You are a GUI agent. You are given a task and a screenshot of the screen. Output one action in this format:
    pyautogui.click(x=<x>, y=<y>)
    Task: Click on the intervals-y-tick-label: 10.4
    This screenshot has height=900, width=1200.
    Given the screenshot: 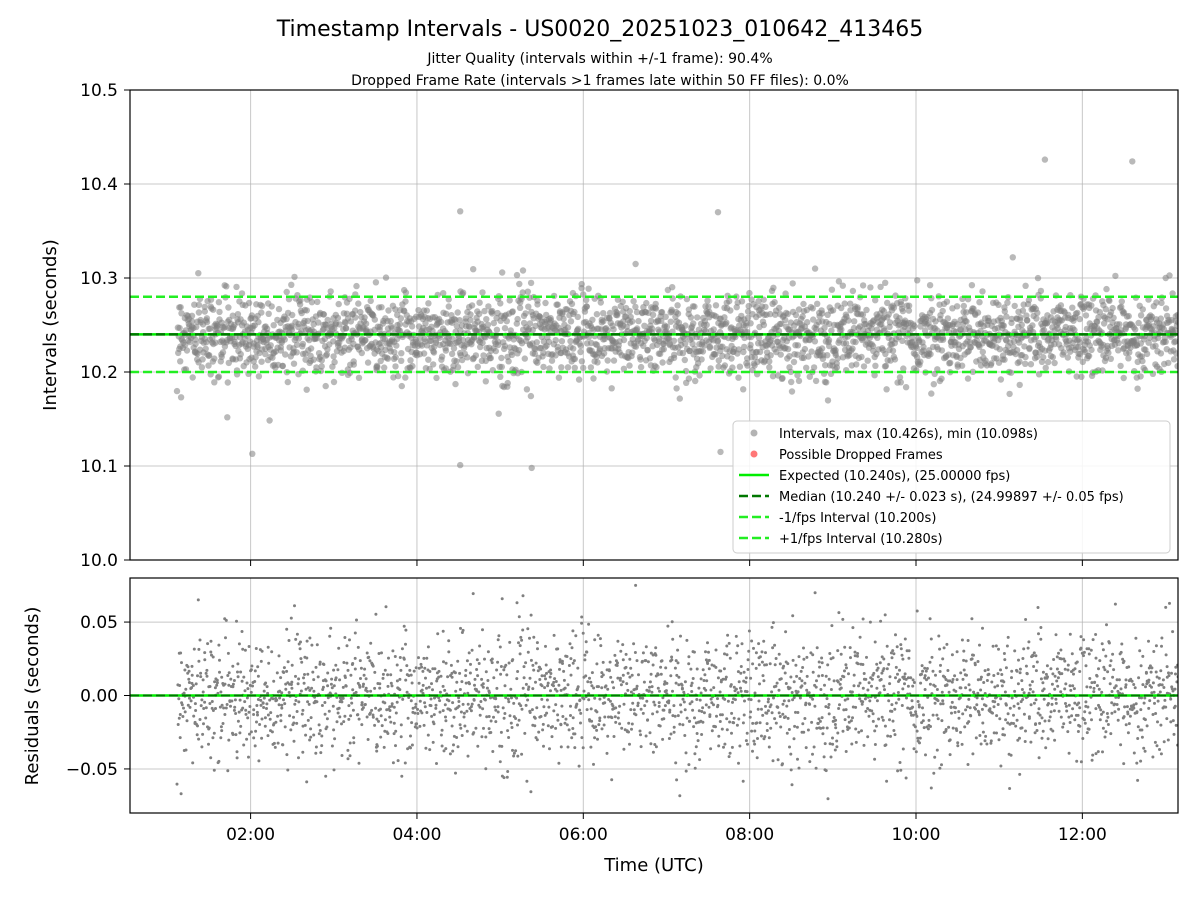 What is the action you would take?
    pyautogui.click(x=99, y=185)
    